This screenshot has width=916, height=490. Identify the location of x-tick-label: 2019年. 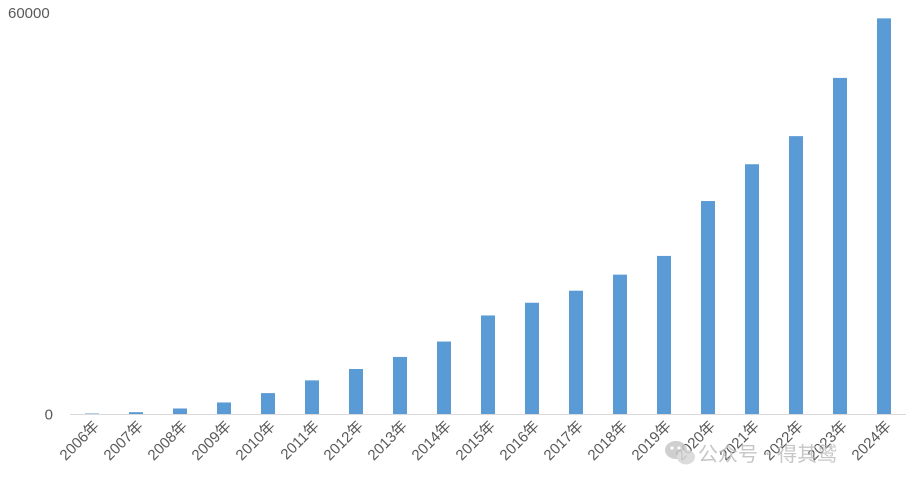
(652, 441).